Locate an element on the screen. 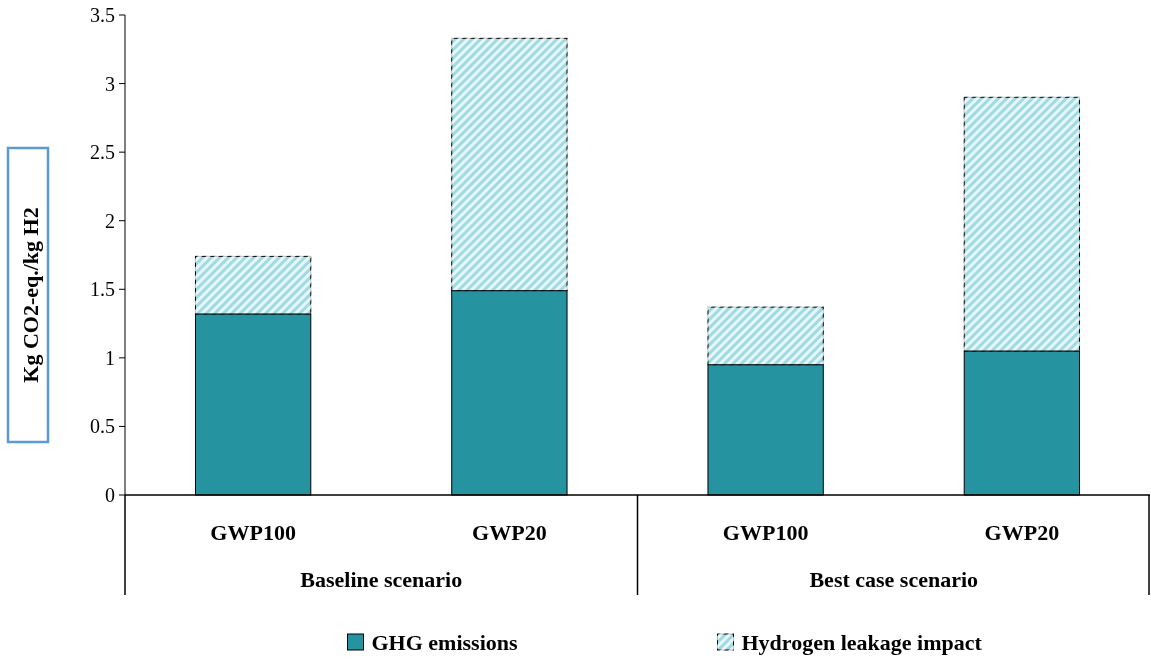  y-axis-title: Kg CO2-eq./kg H2 is located at coordinates (31, 295).